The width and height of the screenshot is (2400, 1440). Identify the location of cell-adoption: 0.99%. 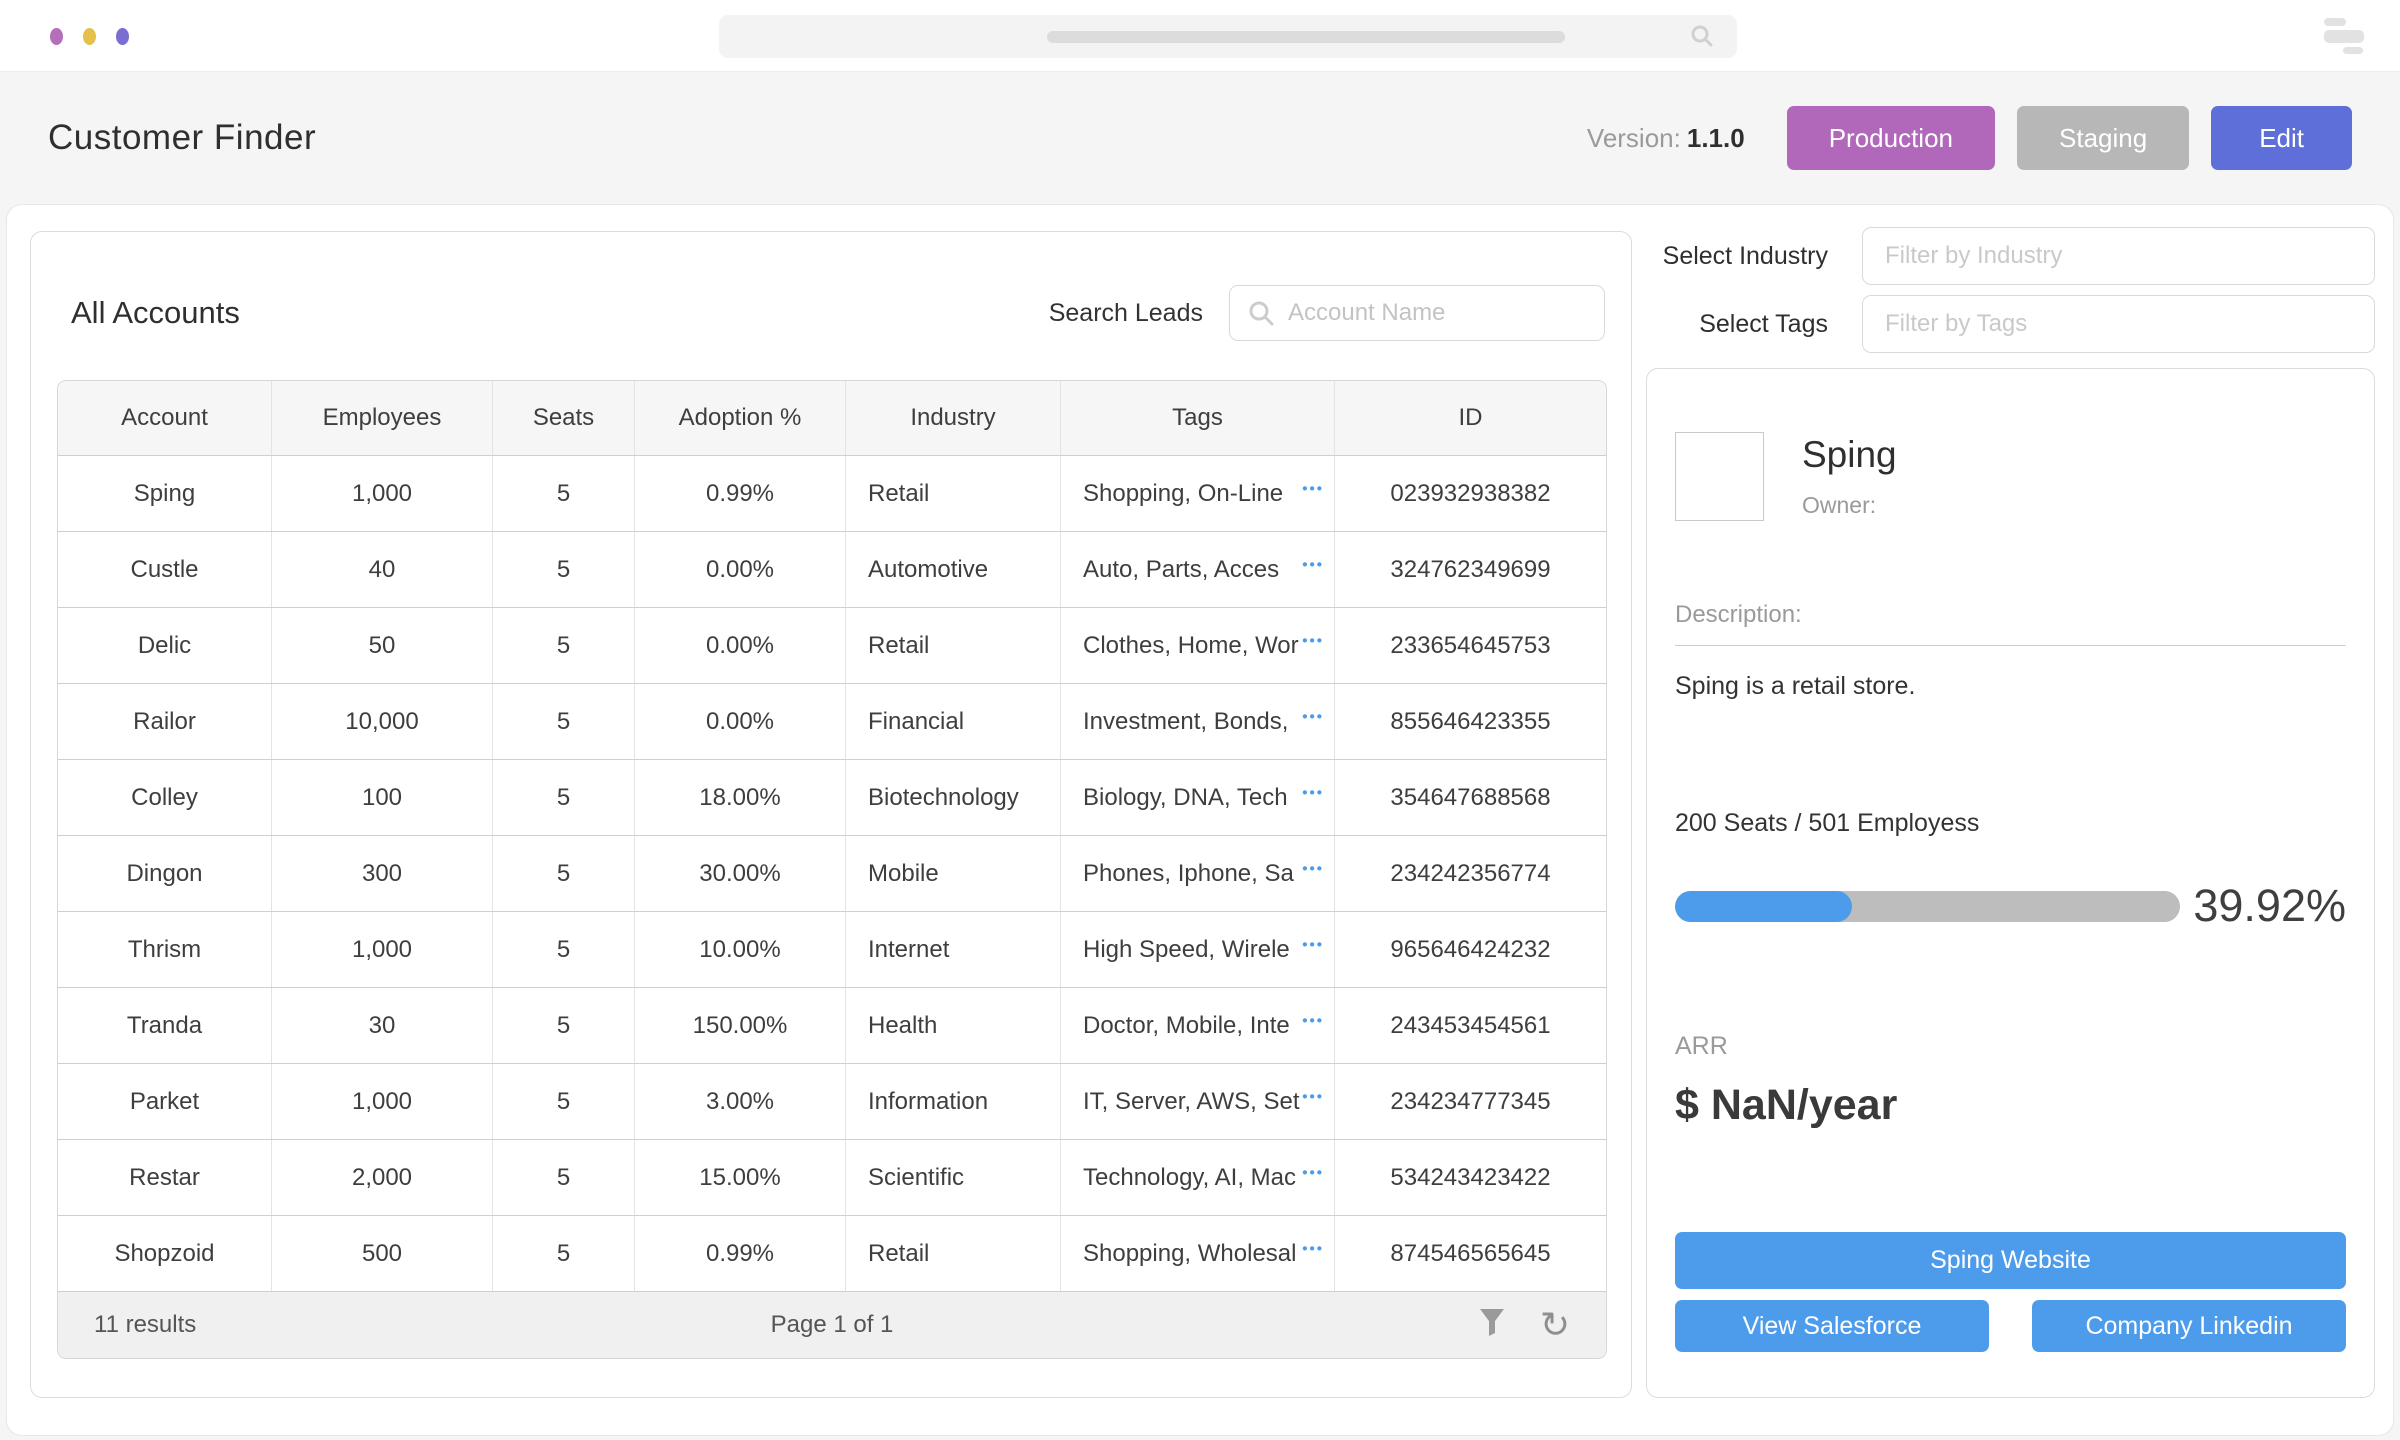
(740, 493).